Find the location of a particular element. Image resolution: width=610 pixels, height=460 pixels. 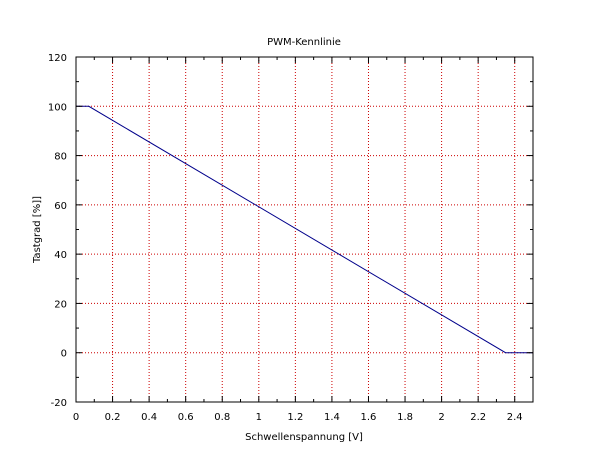

x-tick-label: 1 is located at coordinates (259, 417).